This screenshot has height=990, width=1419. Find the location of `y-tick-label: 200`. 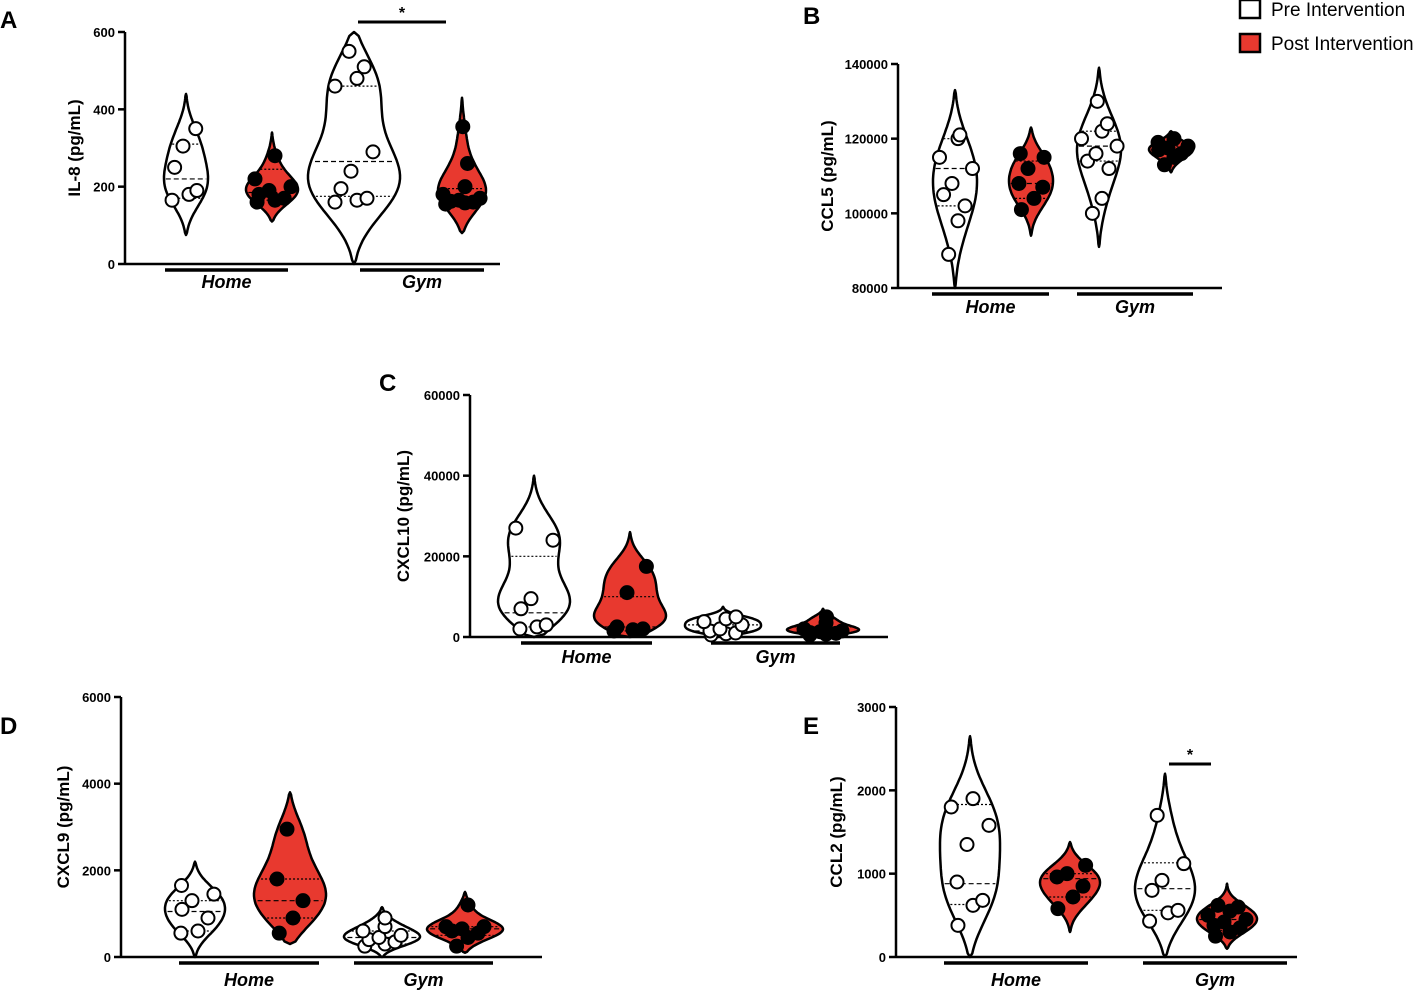

y-tick-label: 200 is located at coordinates (104, 187).